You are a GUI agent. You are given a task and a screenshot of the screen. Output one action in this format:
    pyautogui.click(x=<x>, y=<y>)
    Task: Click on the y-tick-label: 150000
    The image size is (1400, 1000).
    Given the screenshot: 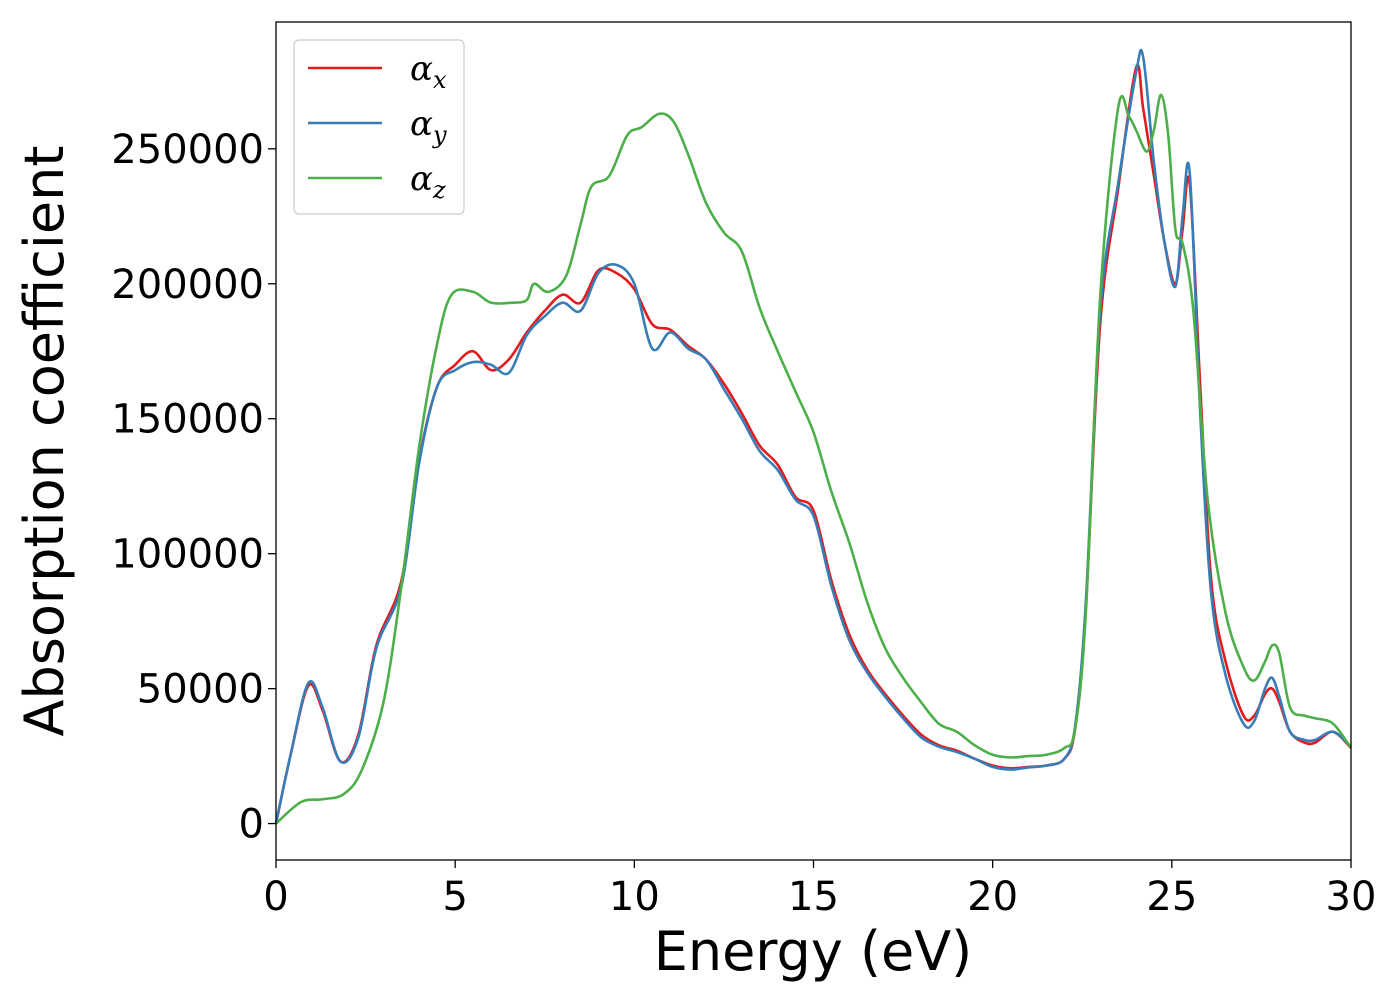 What is the action you would take?
    pyautogui.click(x=187, y=420)
    